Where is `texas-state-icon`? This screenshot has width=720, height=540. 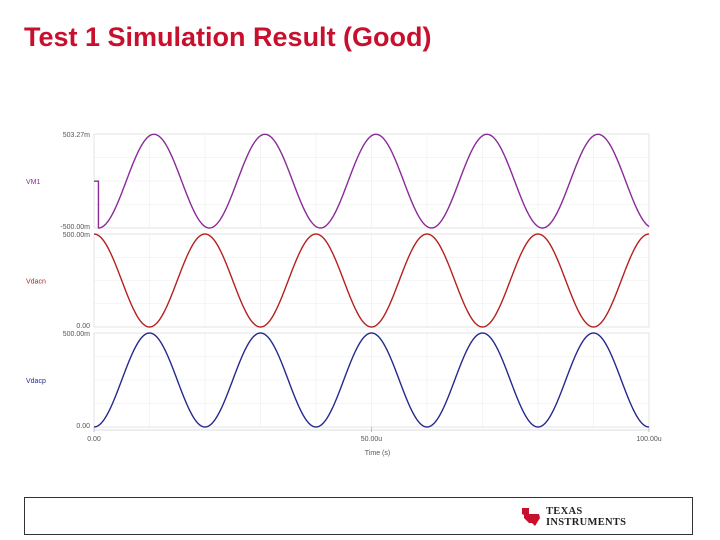
texas-state-icon is located at coordinates (531, 517).